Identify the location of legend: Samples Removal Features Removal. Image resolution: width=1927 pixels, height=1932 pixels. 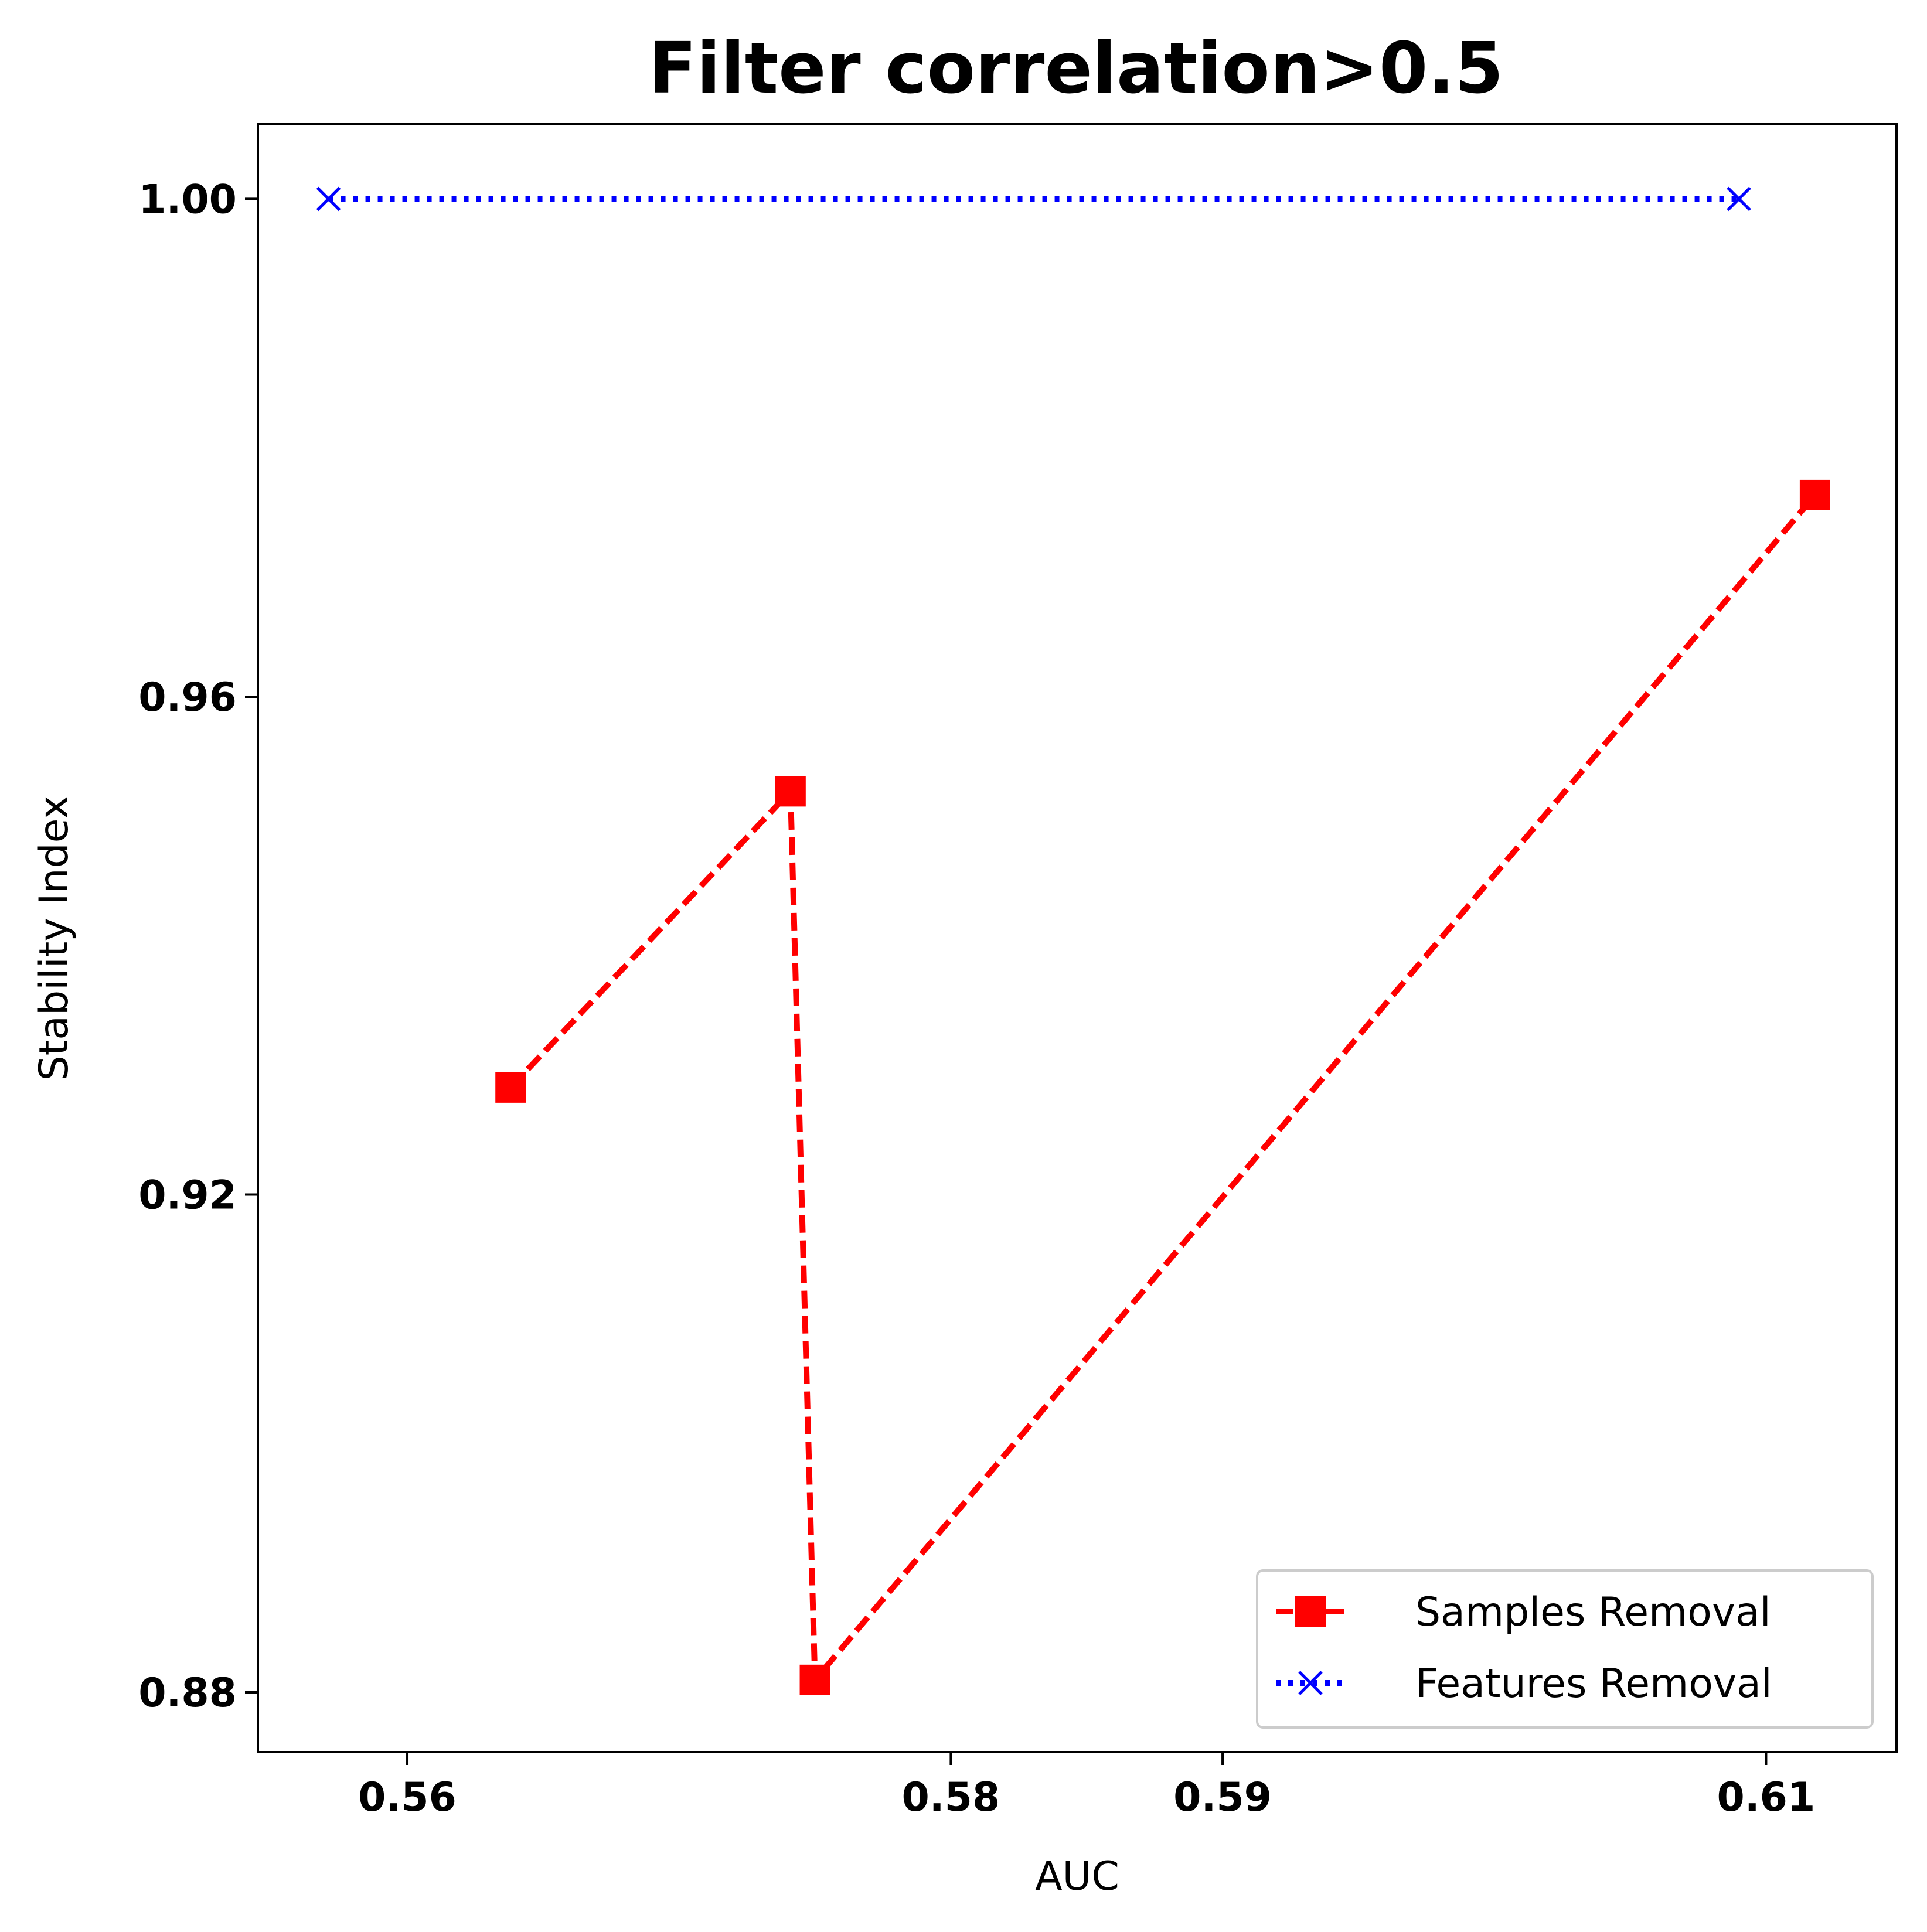
(1565, 1649).